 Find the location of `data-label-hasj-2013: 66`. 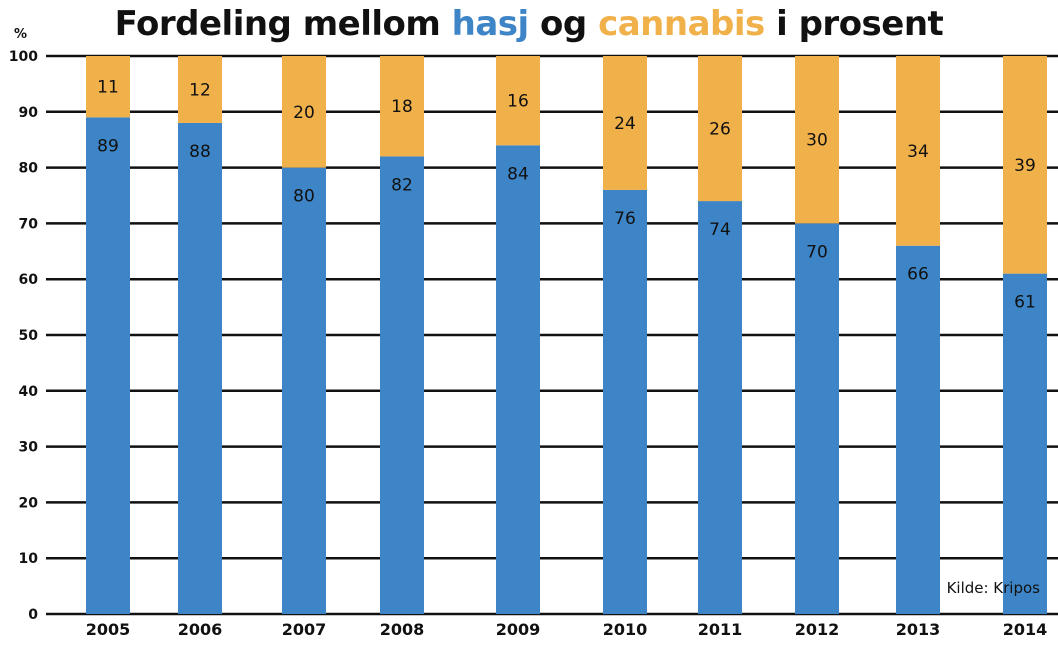

data-label-hasj-2013: 66 is located at coordinates (918, 275).